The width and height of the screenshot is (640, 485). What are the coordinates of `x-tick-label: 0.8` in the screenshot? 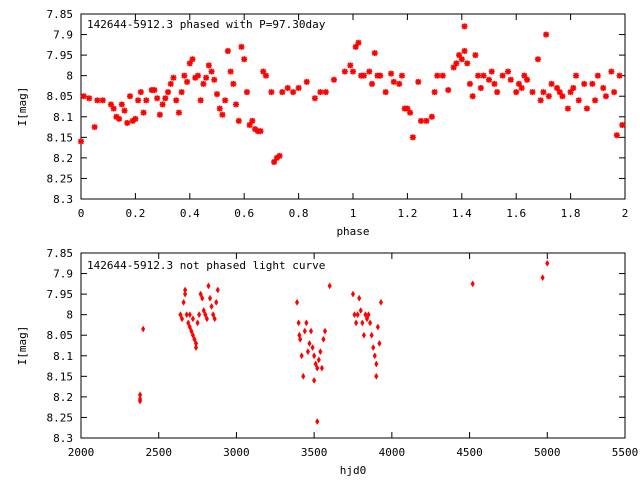 It's located at (299, 213).